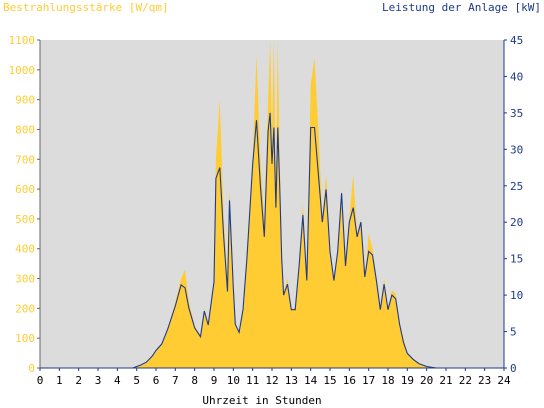 This screenshot has height=408, width=544. Describe the element at coordinates (426, 380) in the screenshot. I see `x-tick-label: 20` at that location.